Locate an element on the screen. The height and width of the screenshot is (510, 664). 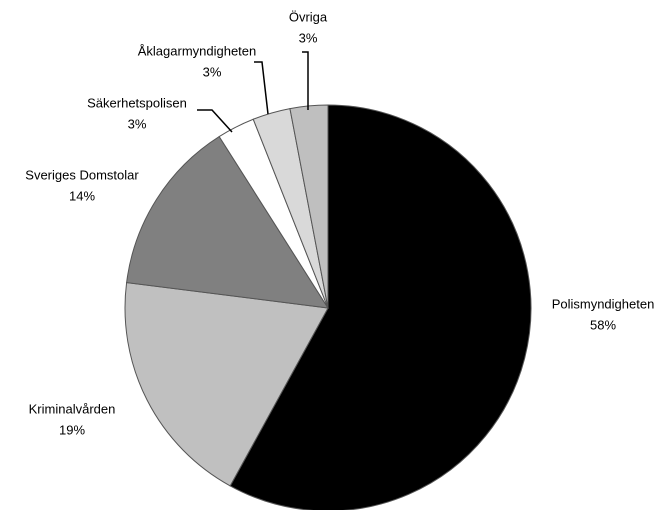
leader-lines is located at coordinates (253, 92).